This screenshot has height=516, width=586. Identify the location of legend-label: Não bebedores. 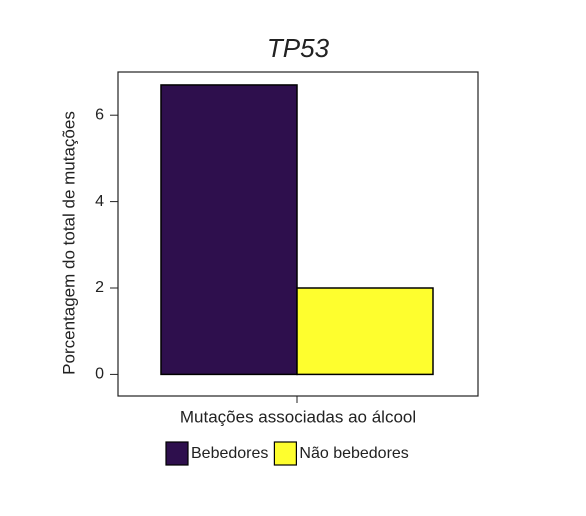
(353, 453).